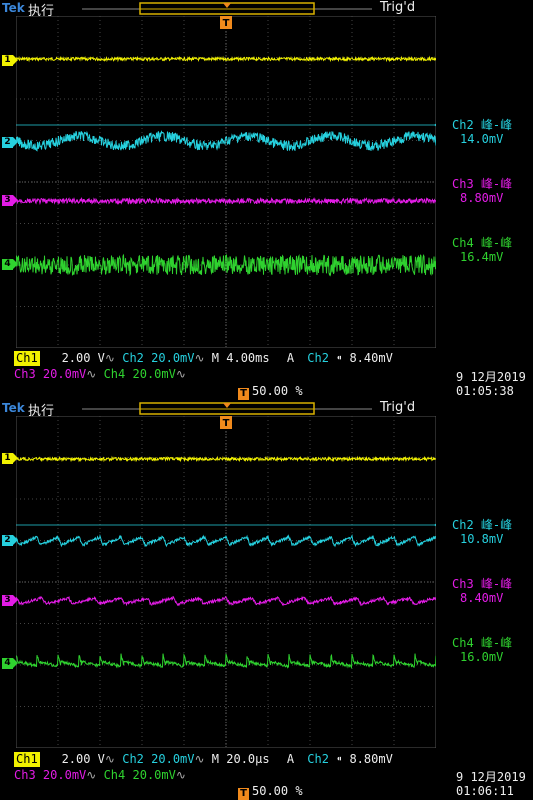  I want to click on timebase: M 4.00ms, so click(240, 358).